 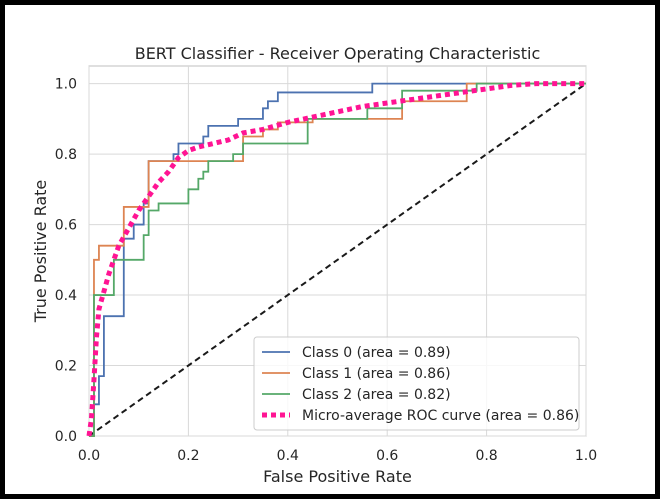 I want to click on y-tick-label: 0.4, so click(x=66, y=296).